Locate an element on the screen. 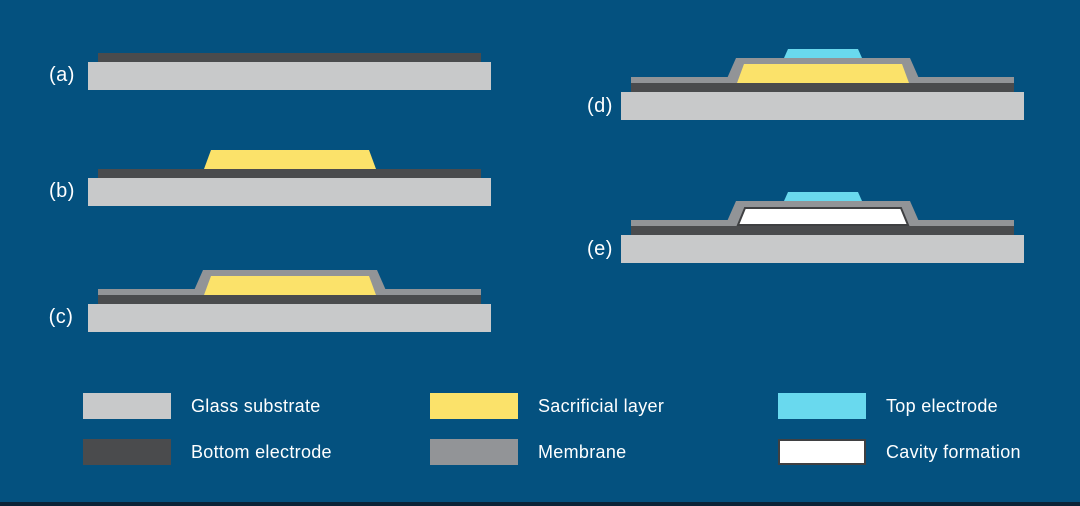  step-a-label: (a) is located at coordinates (62, 75).